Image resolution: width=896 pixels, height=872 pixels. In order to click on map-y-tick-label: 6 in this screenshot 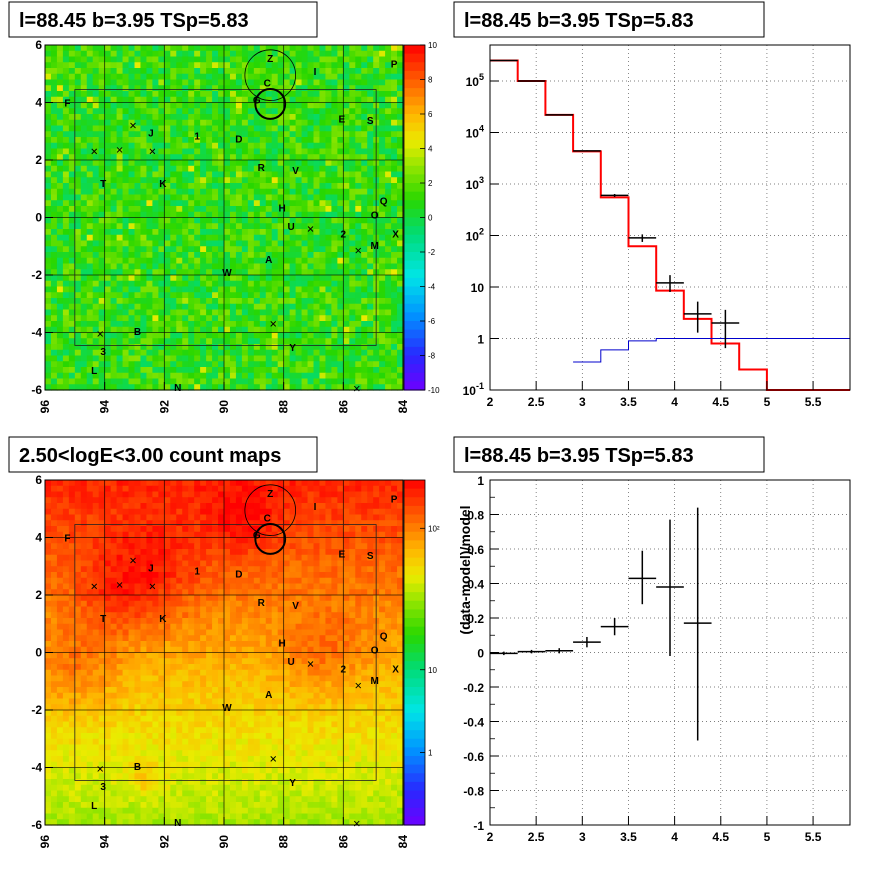, I will do `click(38, 45)`.